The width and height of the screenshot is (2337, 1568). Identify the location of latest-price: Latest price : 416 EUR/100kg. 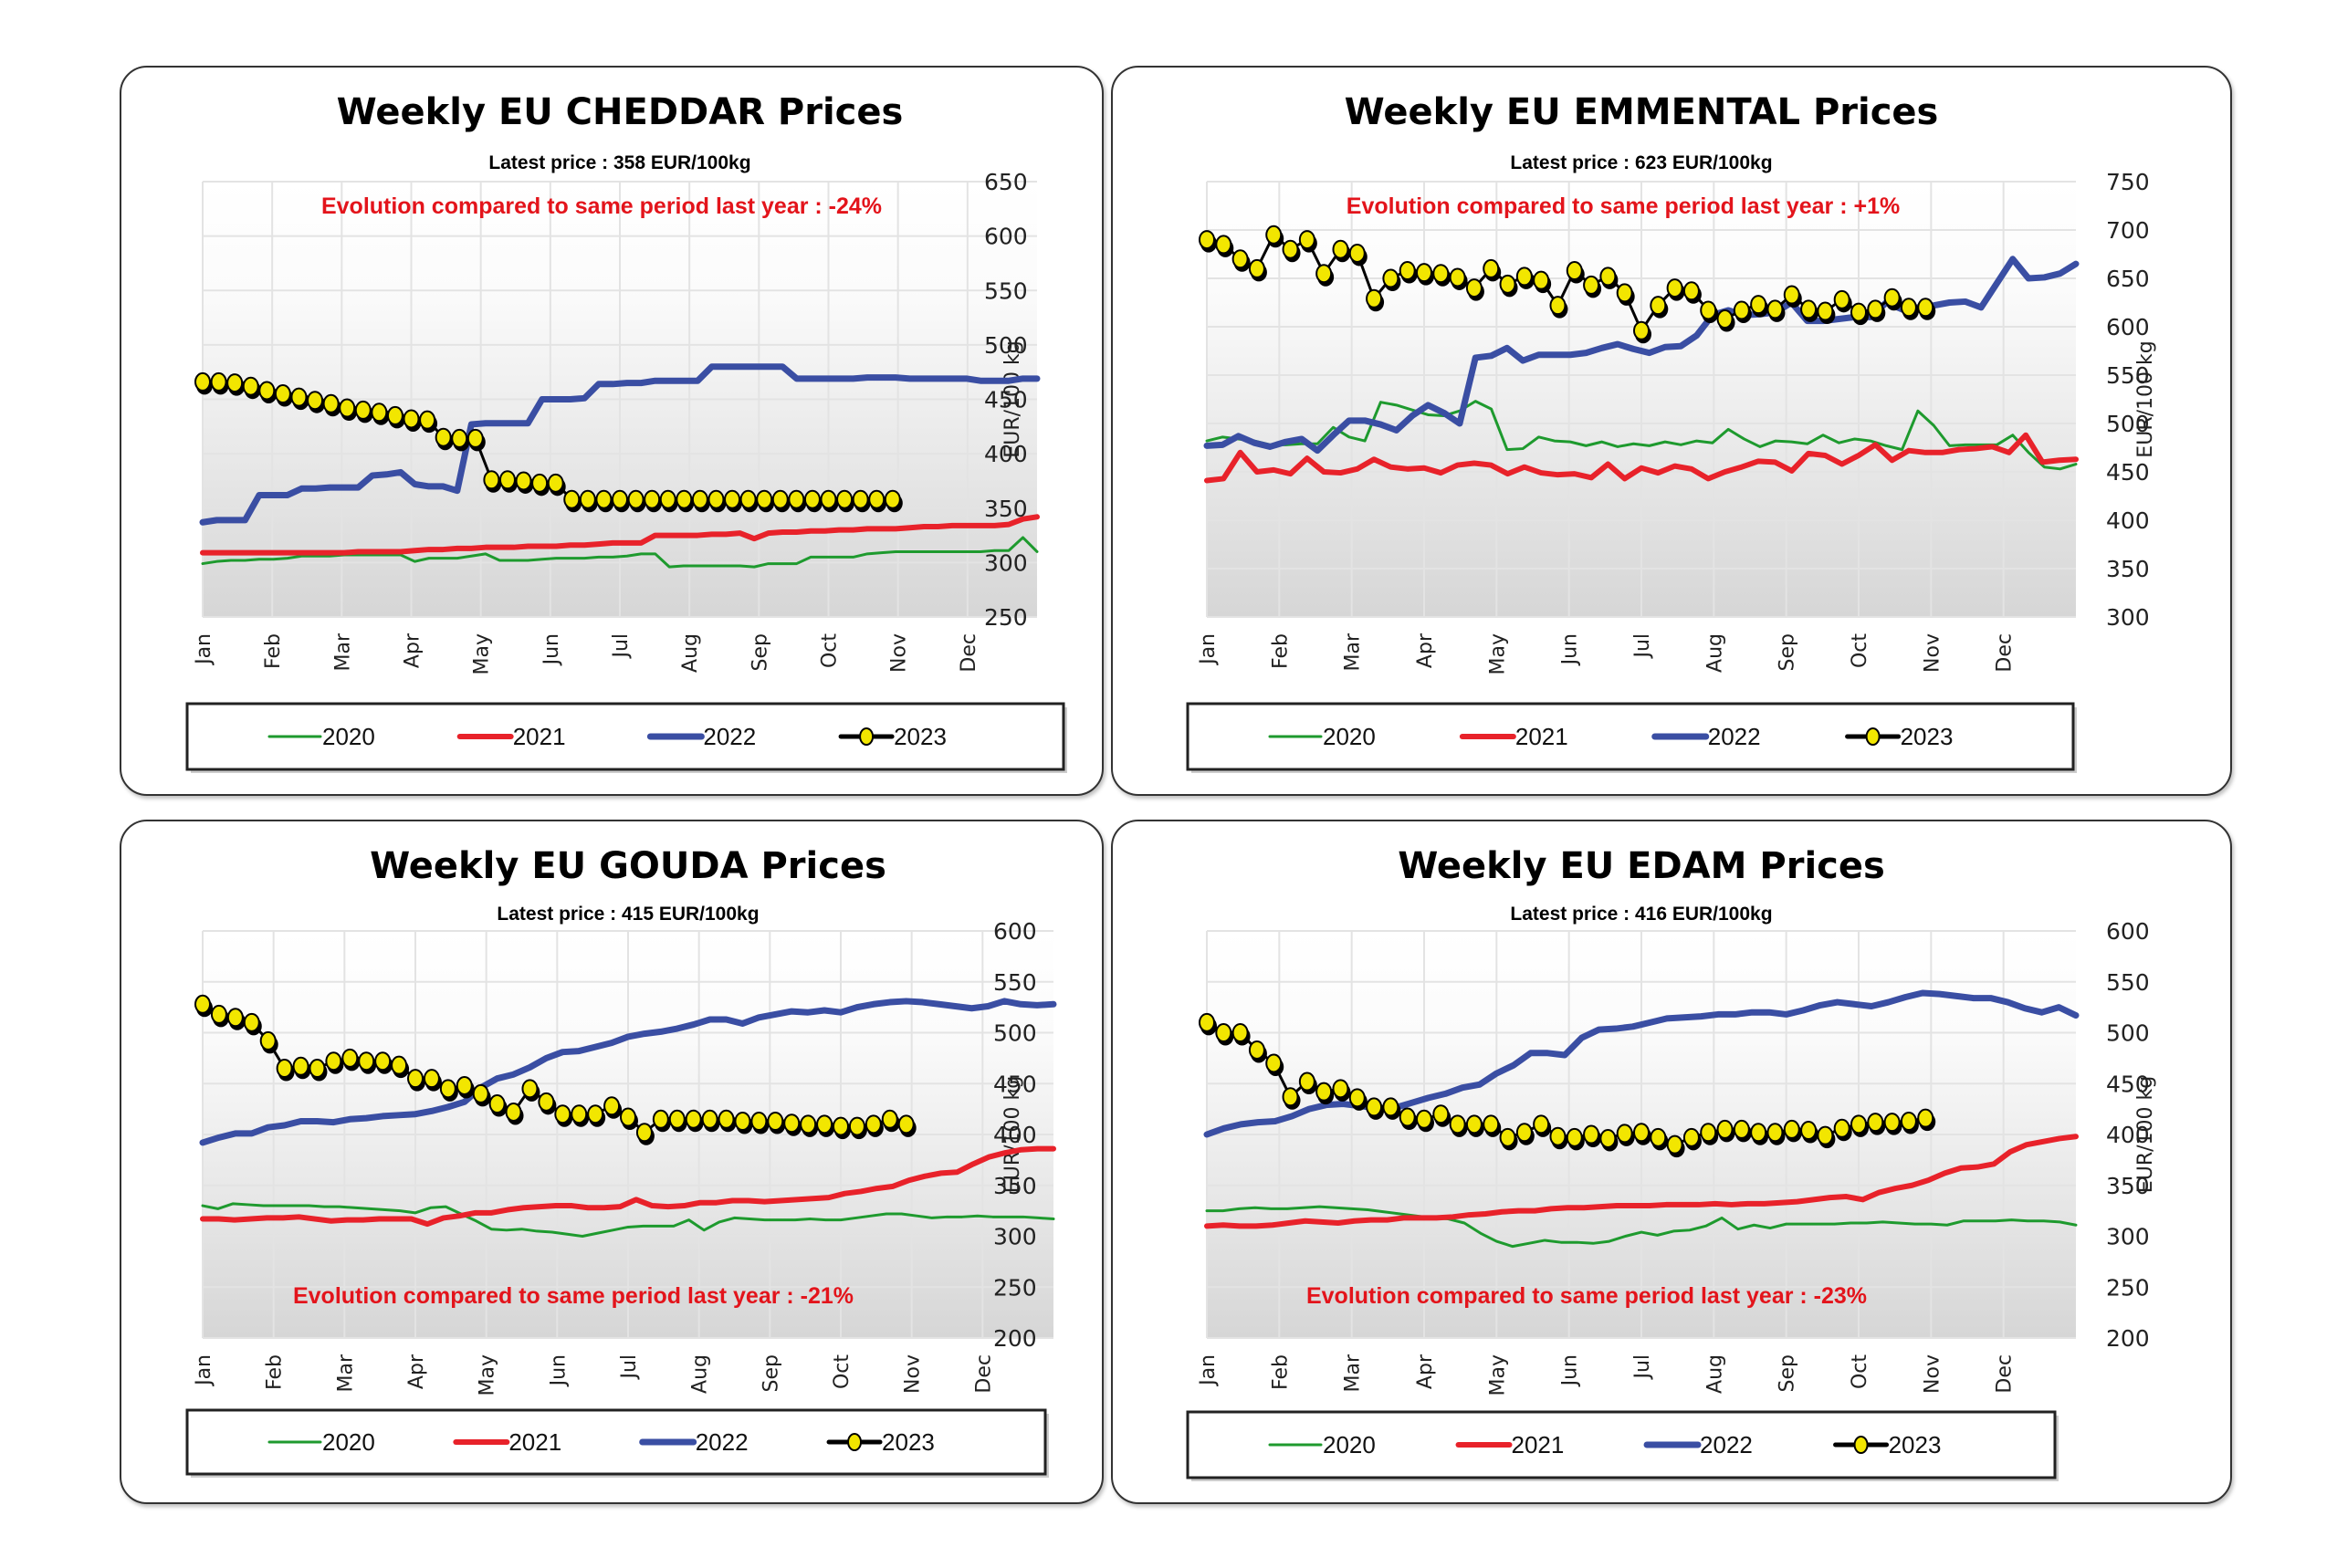
(1641, 915).